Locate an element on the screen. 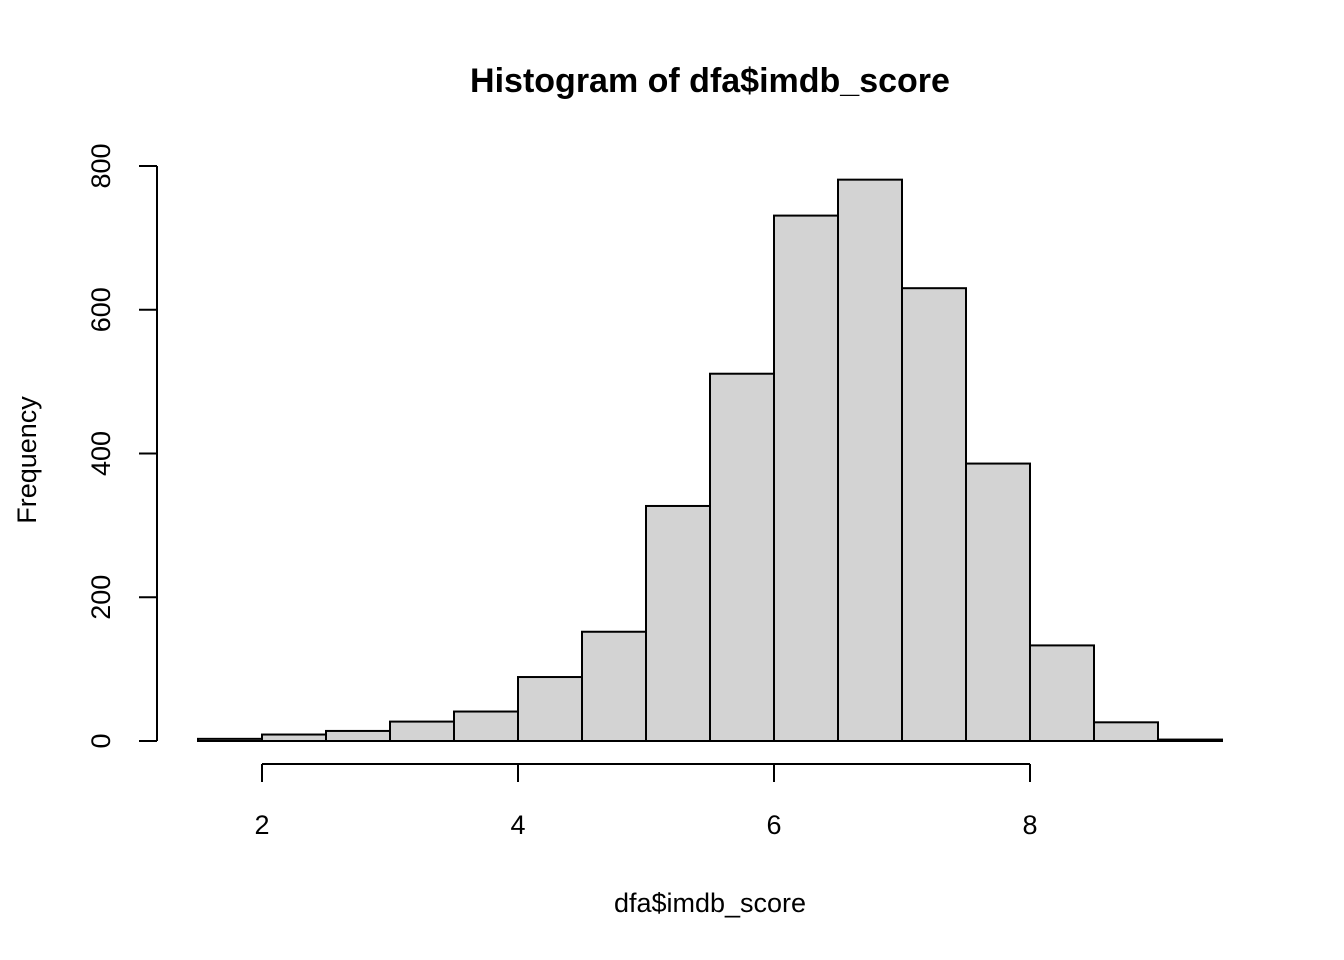 This screenshot has width=1344, height=960. y-tick-label: 400 is located at coordinates (101, 453).